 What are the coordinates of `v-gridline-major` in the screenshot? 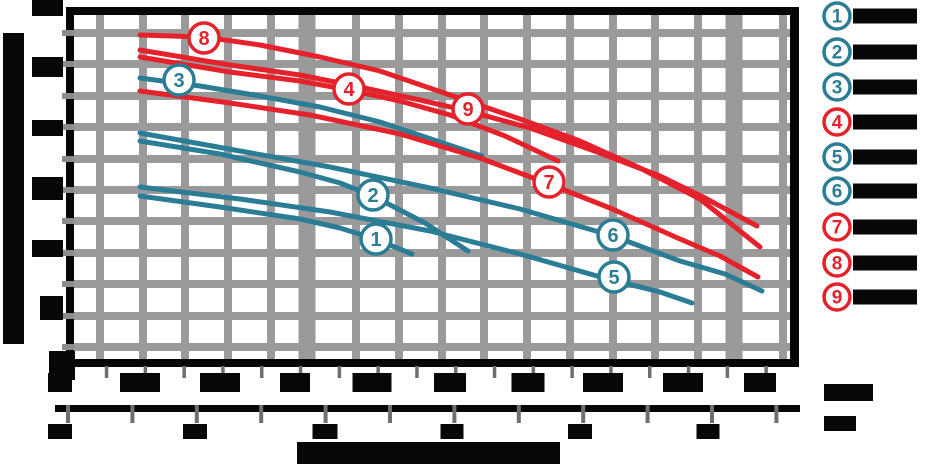 It's located at (734, 190).